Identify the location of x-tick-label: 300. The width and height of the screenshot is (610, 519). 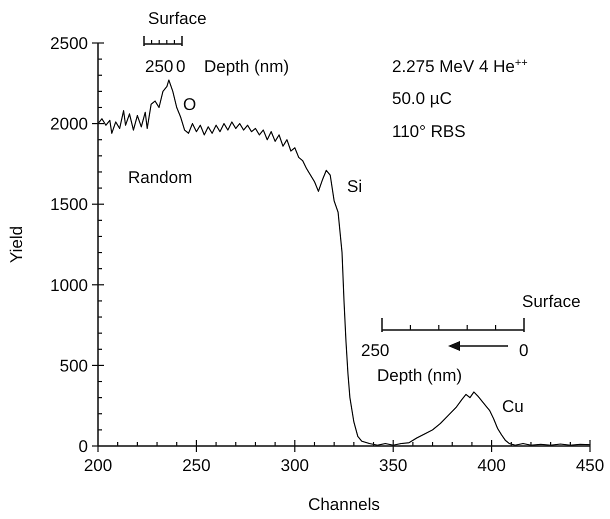
(294, 465).